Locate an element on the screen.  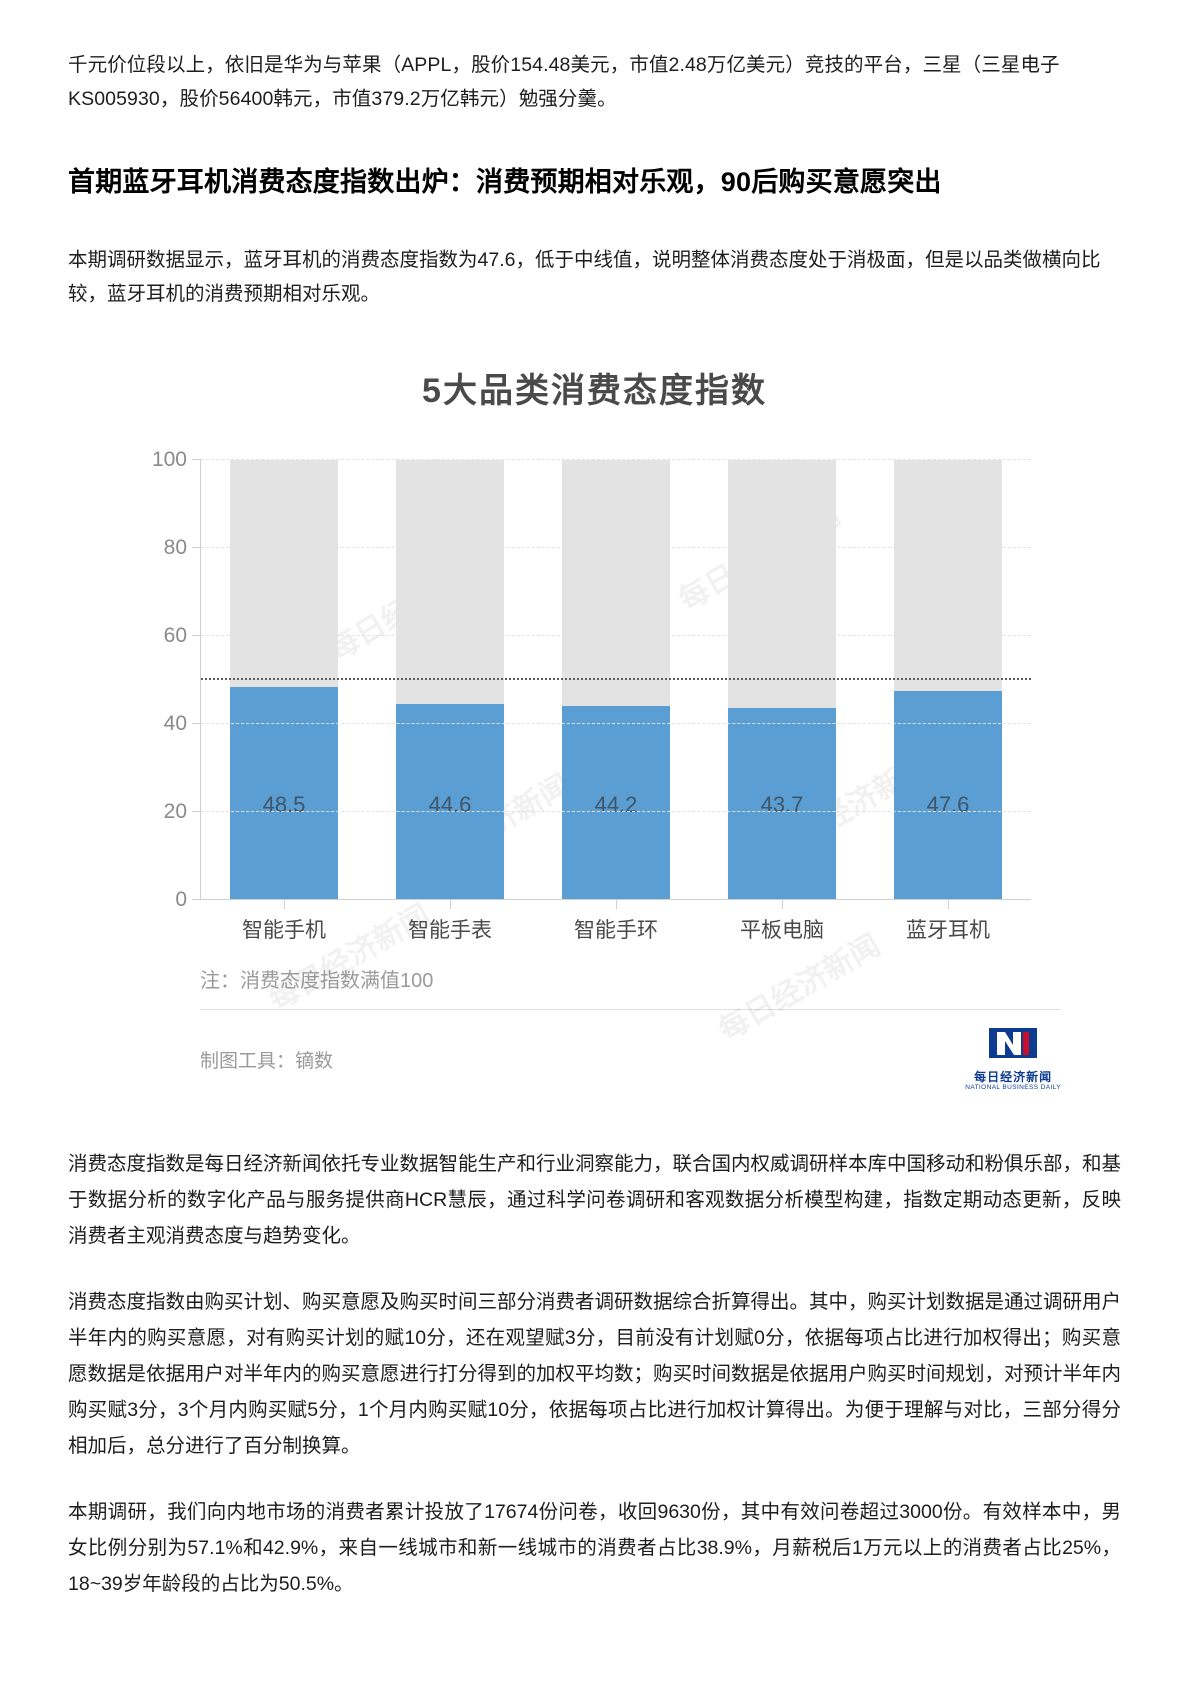
x-axis-line is located at coordinates (616, 899).